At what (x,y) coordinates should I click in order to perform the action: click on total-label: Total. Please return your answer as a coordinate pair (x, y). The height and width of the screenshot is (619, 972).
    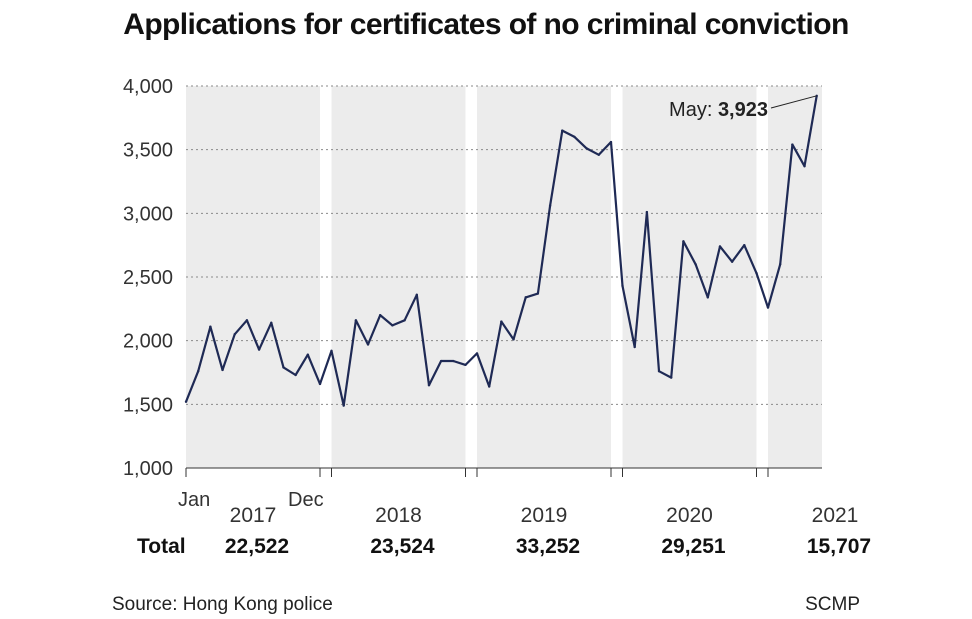
    Looking at the image, I should click on (161, 546).